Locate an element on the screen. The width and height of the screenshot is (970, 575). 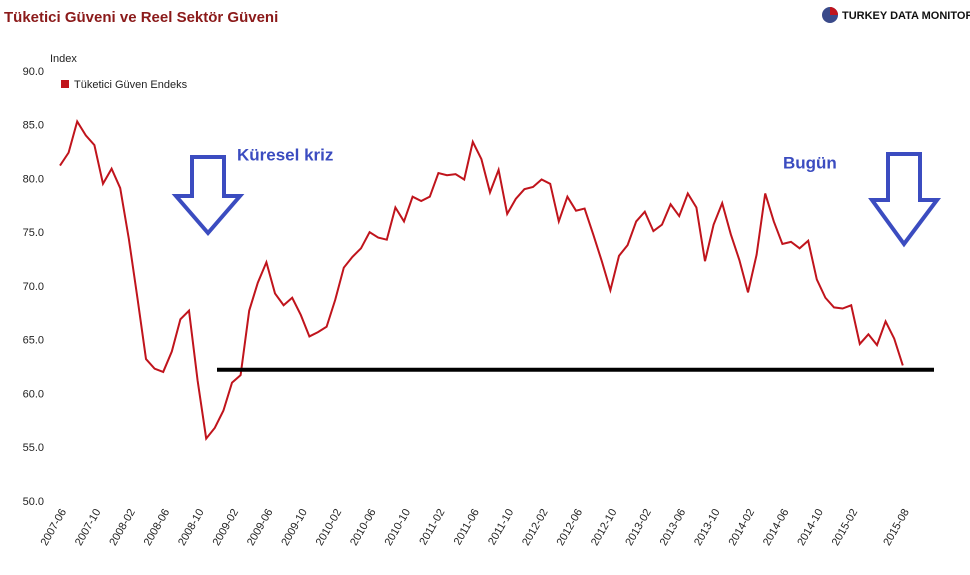
y-tick-label: 60.0 is located at coordinates (33, 394).